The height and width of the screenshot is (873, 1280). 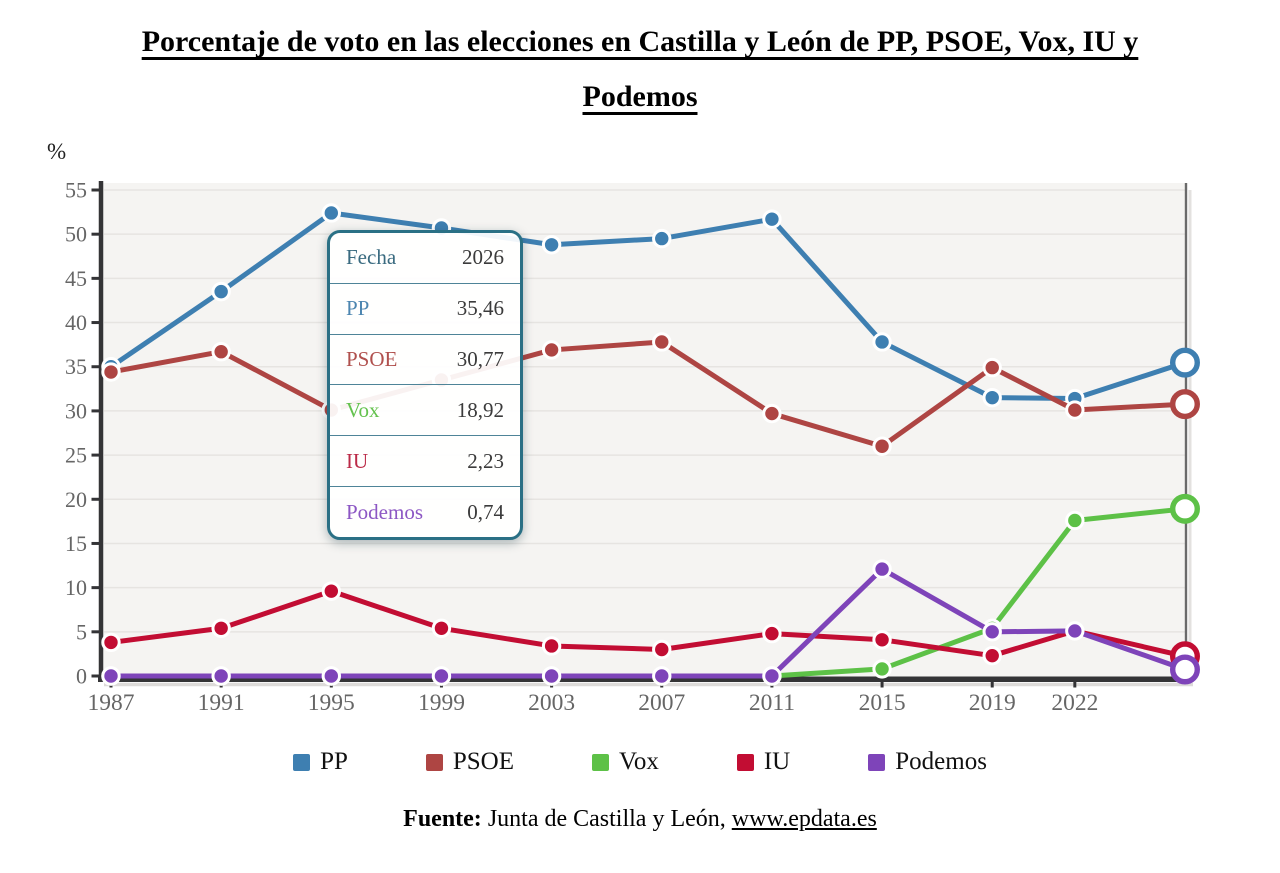 What do you see at coordinates (221, 676) in the screenshot?
I see `data-point-podemos-1991` at bounding box center [221, 676].